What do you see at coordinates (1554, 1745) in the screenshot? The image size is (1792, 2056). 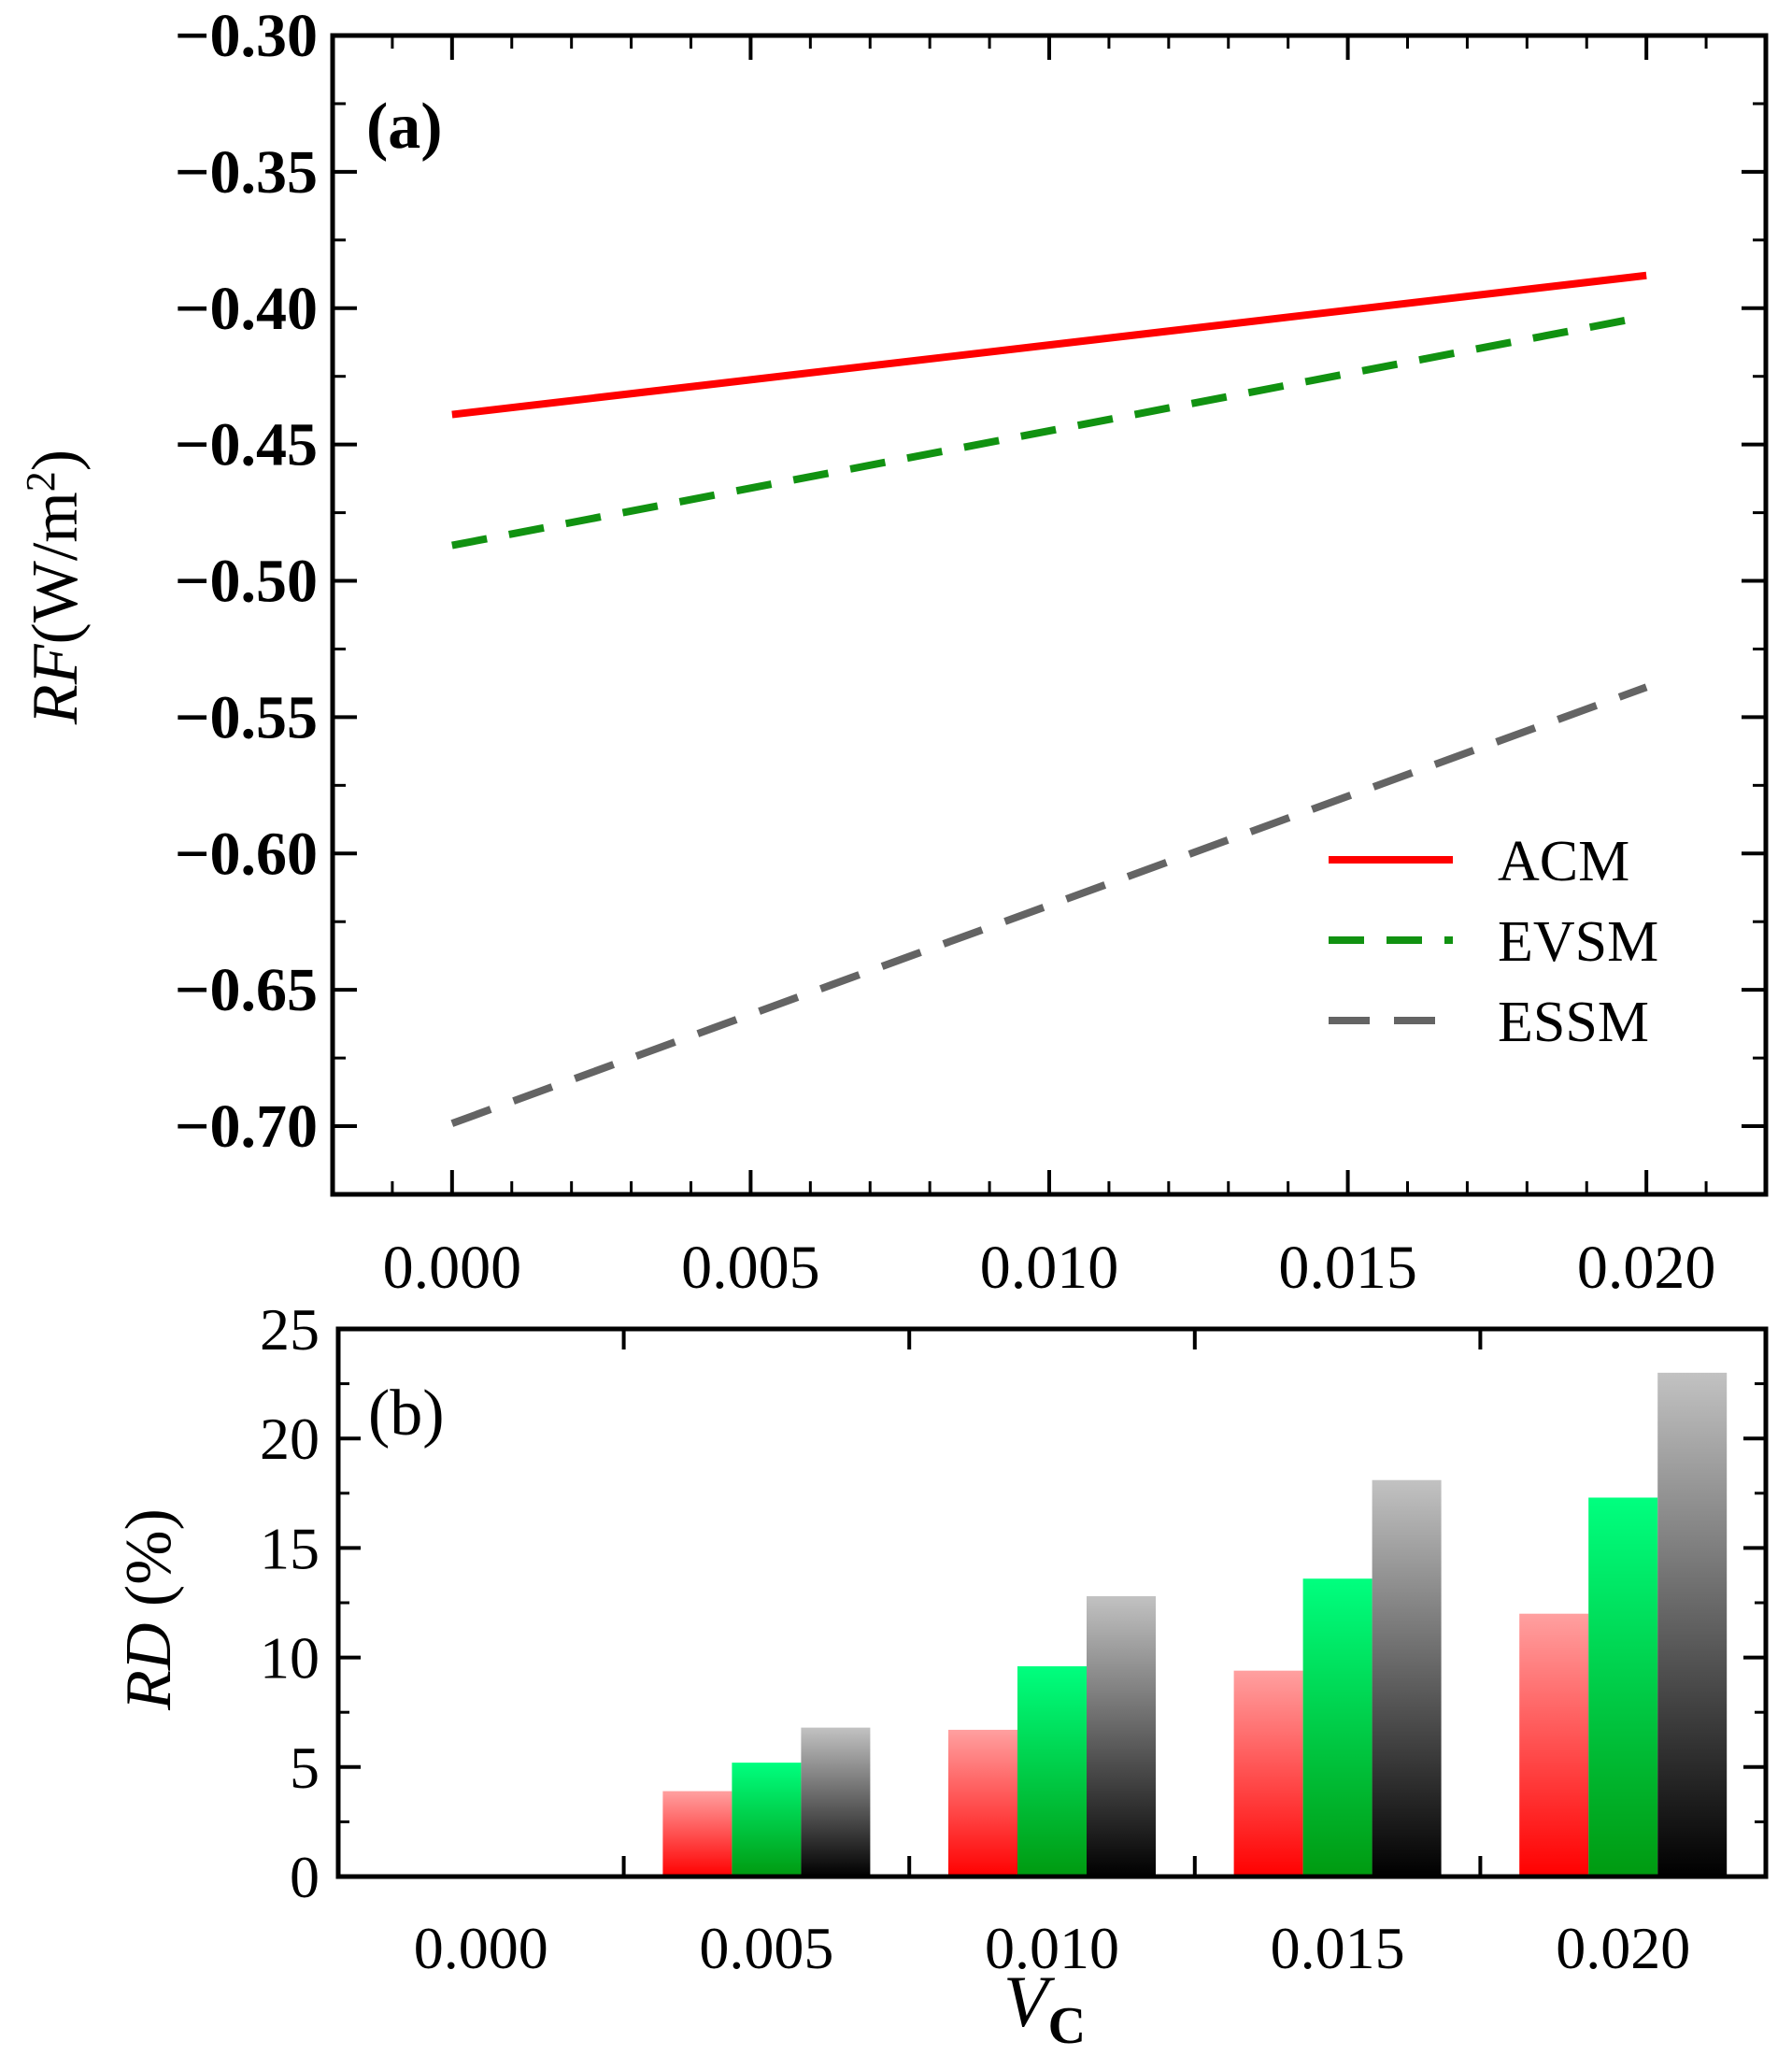 I see `bar-acm-0.020` at bounding box center [1554, 1745].